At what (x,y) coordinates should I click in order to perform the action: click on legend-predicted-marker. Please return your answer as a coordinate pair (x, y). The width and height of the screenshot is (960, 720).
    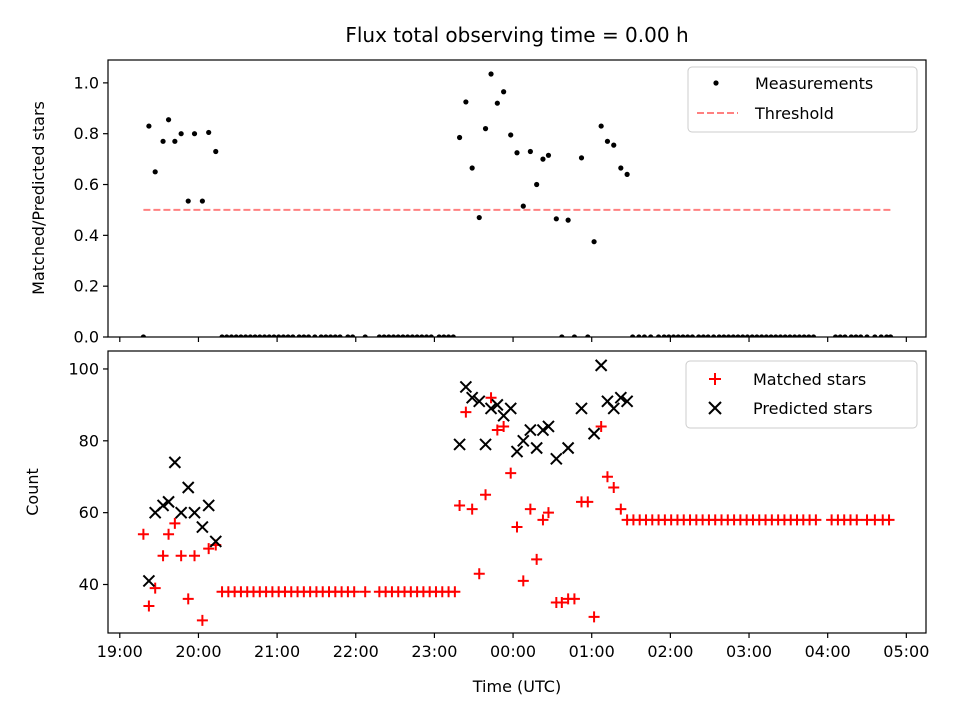
    Looking at the image, I should click on (715, 408).